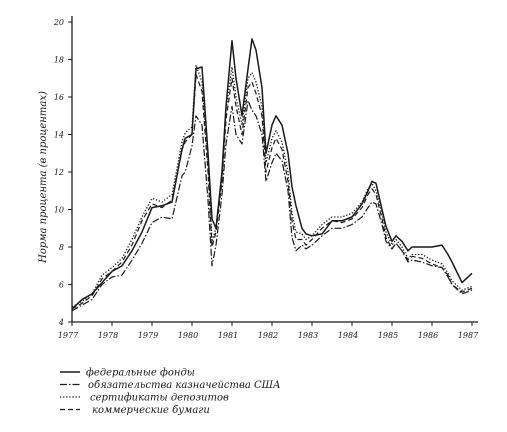 The height and width of the screenshot is (432, 507). Describe the element at coordinates (59, 210) in the screenshot. I see `y-tick-label: 10` at that location.